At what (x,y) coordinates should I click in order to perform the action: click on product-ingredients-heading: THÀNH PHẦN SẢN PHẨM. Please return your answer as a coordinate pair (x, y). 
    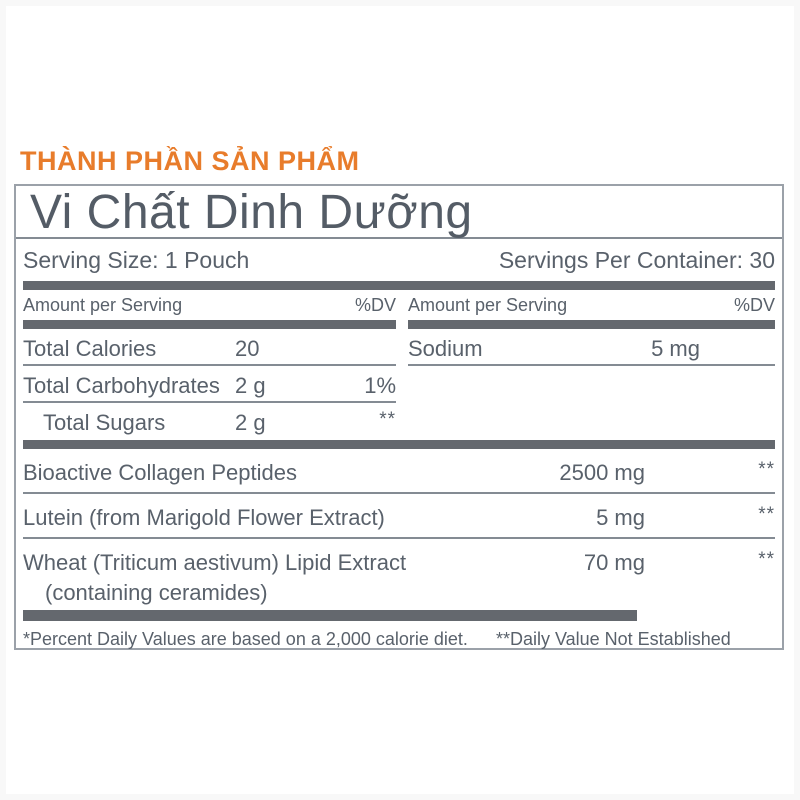
    Looking at the image, I should click on (190, 161).